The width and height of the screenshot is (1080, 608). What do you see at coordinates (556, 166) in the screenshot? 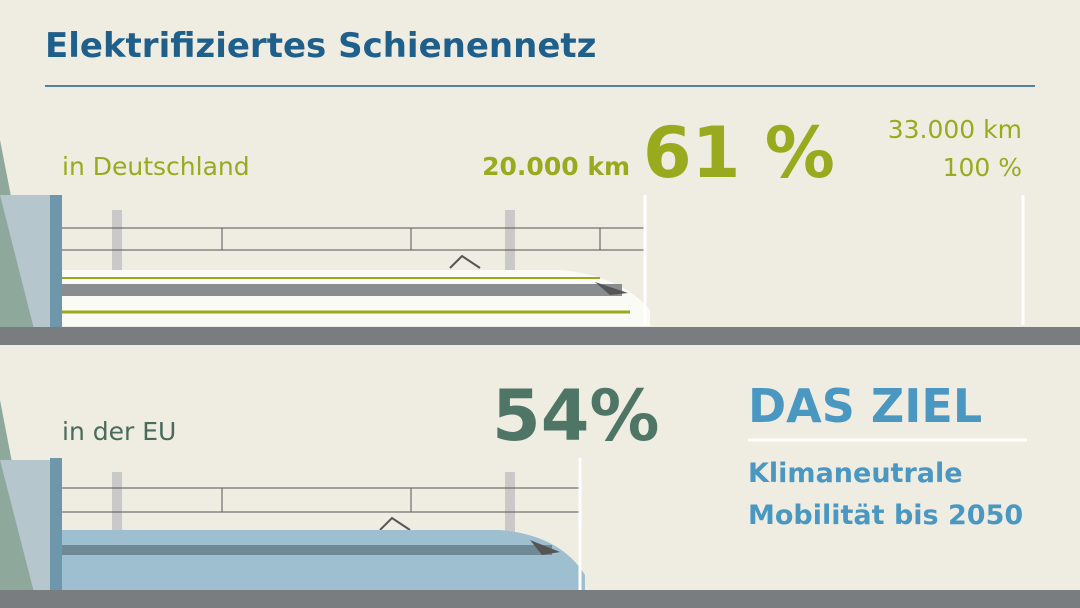
I see `km: 20.000 km` at bounding box center [556, 166].